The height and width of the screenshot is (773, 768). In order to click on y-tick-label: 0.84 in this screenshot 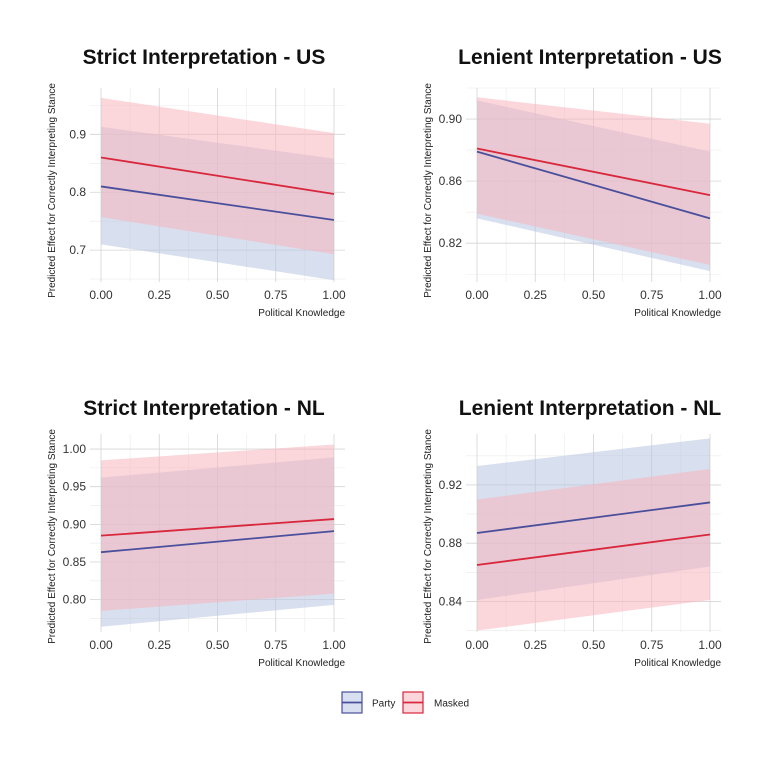, I will do `click(451, 601)`.